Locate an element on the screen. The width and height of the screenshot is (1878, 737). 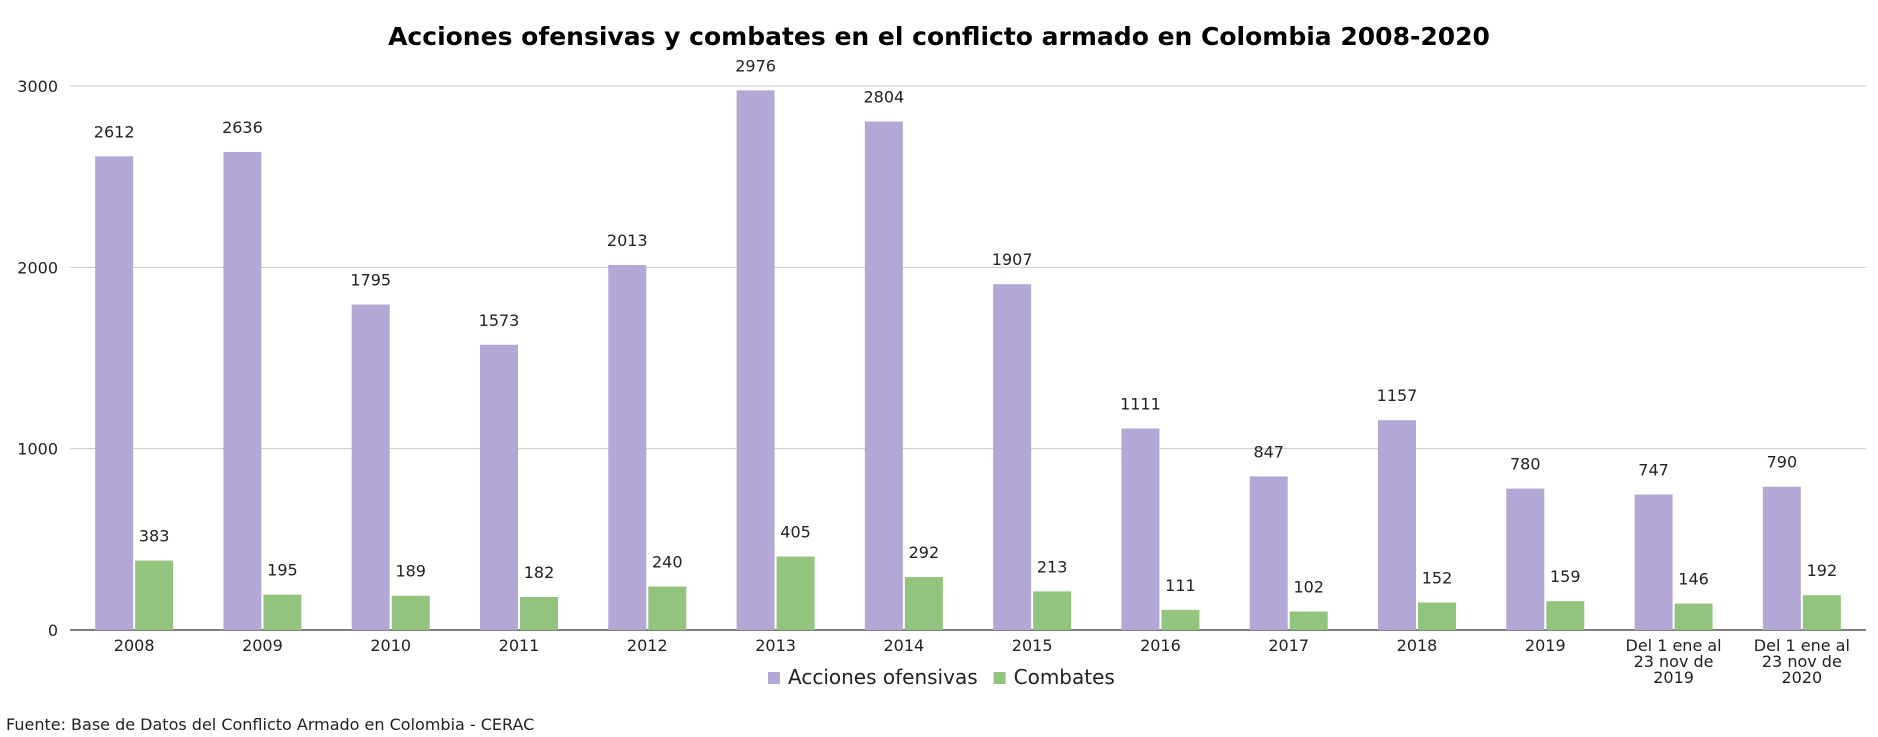
x-tick-label: 2011 is located at coordinates (519, 645).